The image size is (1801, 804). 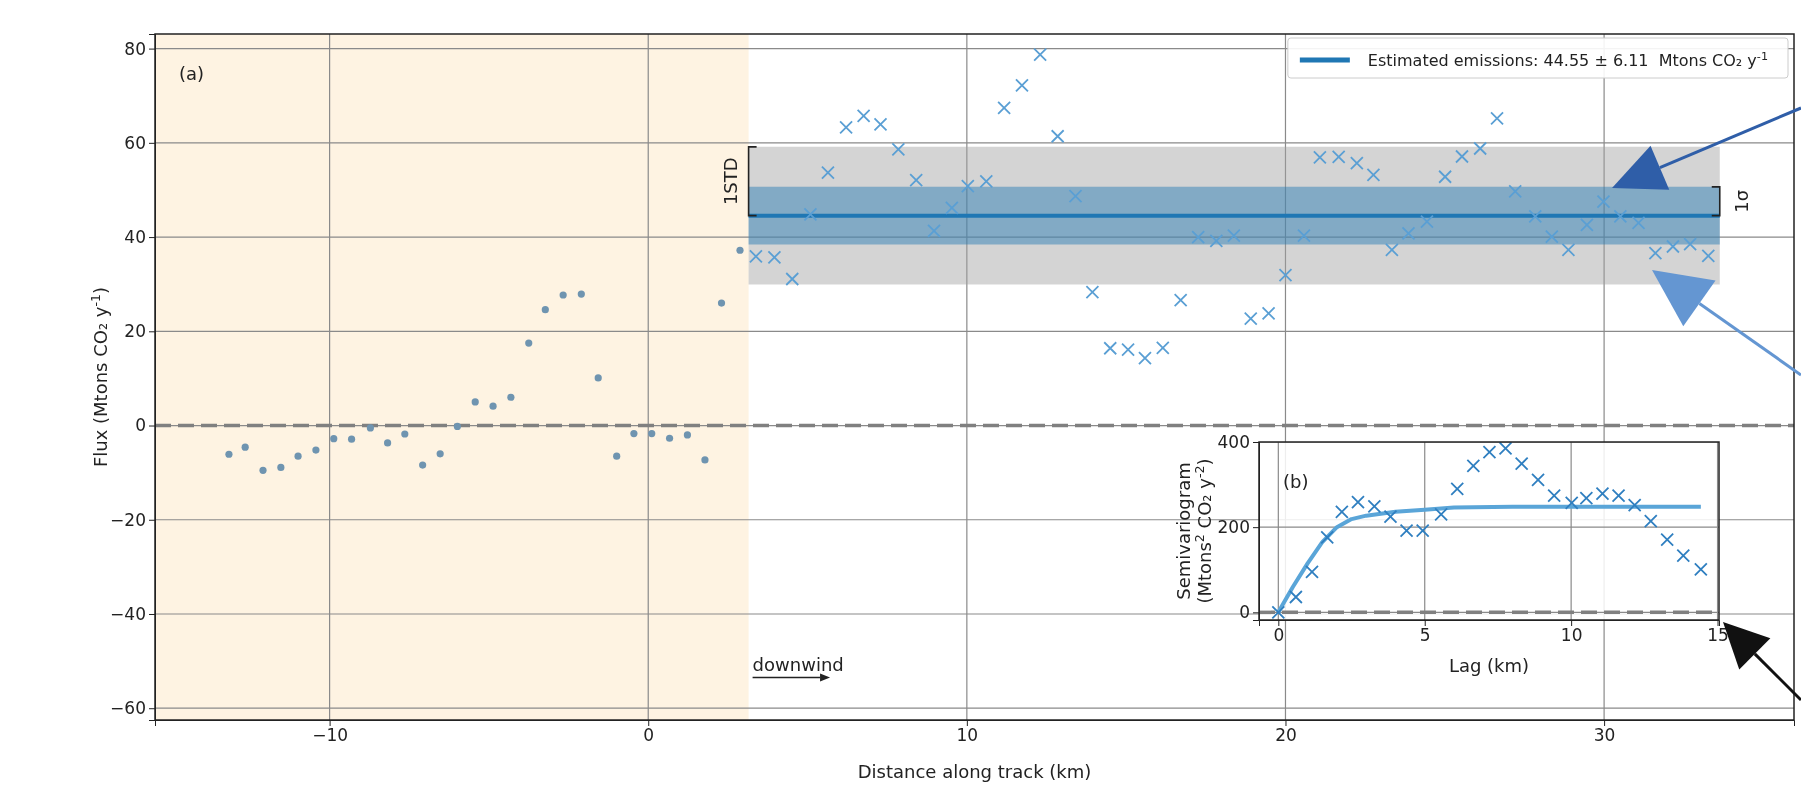 What do you see at coordinates (1489, 559) in the screenshot?
I see `line-series` at bounding box center [1489, 559].